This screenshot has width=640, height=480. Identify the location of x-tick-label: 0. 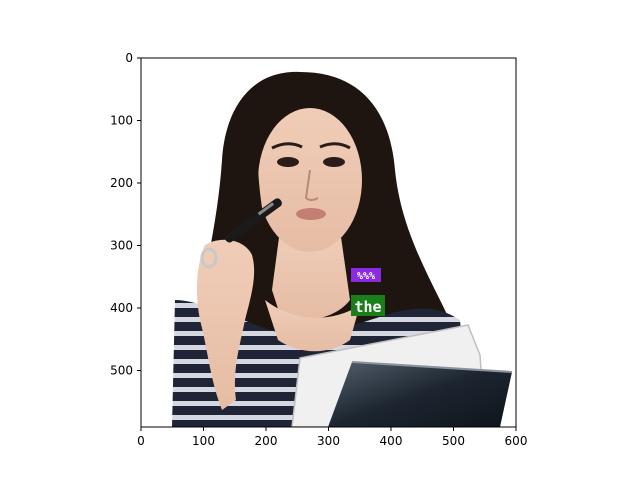
(141, 441).